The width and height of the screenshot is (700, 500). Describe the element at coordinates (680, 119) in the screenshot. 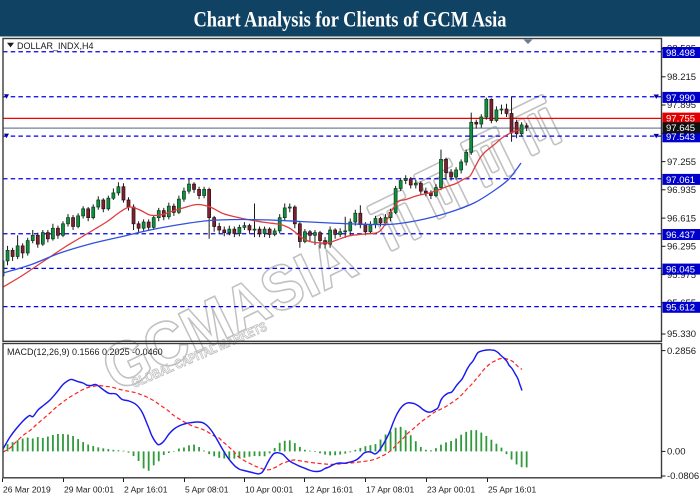

I see `svg-text: 97.755` at that location.